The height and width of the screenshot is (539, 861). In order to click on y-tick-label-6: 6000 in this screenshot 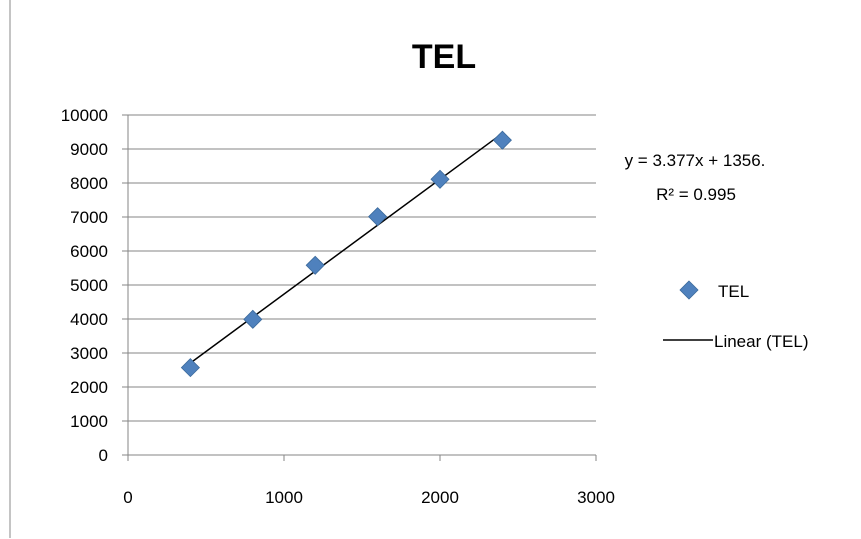, I will do `click(89, 251)`.